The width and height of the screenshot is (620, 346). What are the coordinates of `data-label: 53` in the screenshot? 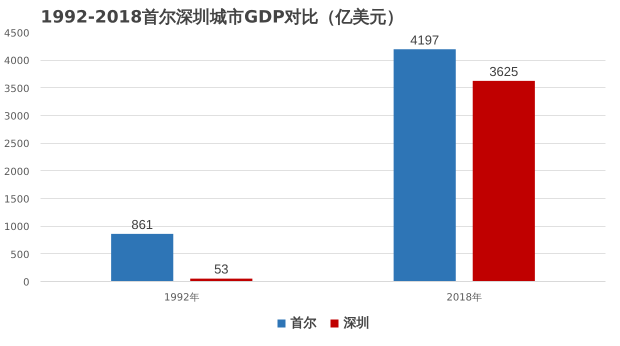 It's located at (221, 269).